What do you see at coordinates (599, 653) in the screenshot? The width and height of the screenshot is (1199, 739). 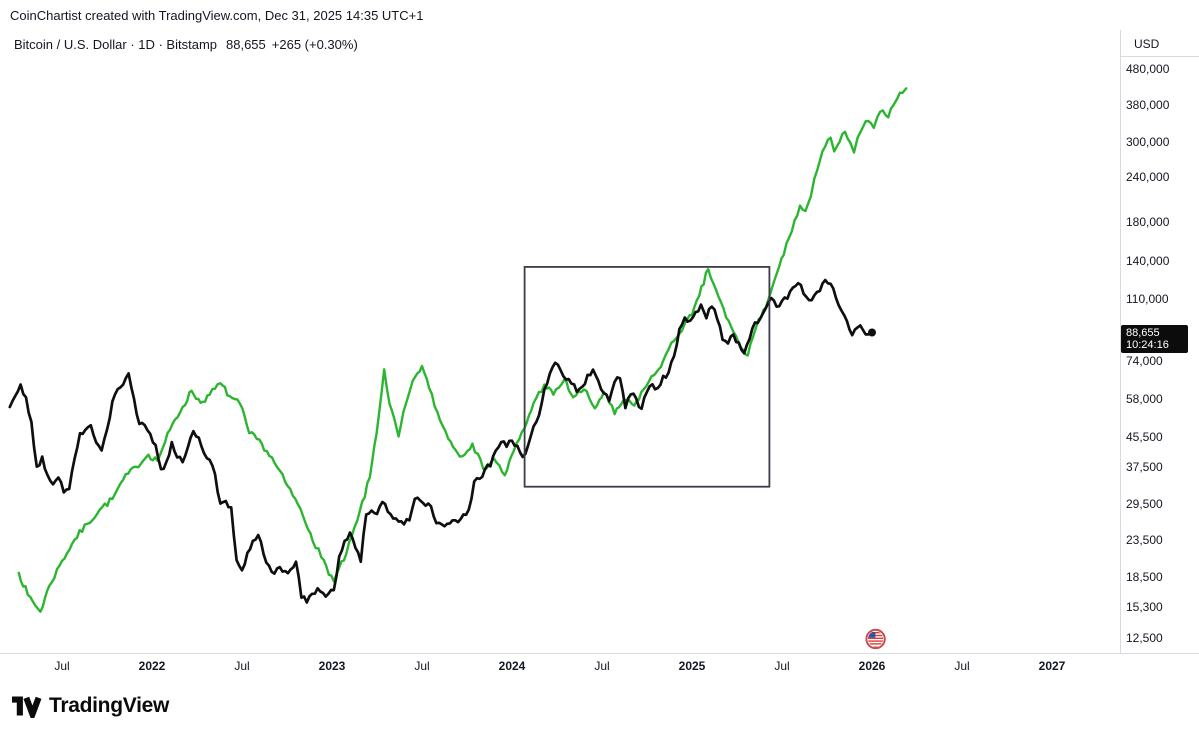 I see `time-axis-separator` at bounding box center [599, 653].